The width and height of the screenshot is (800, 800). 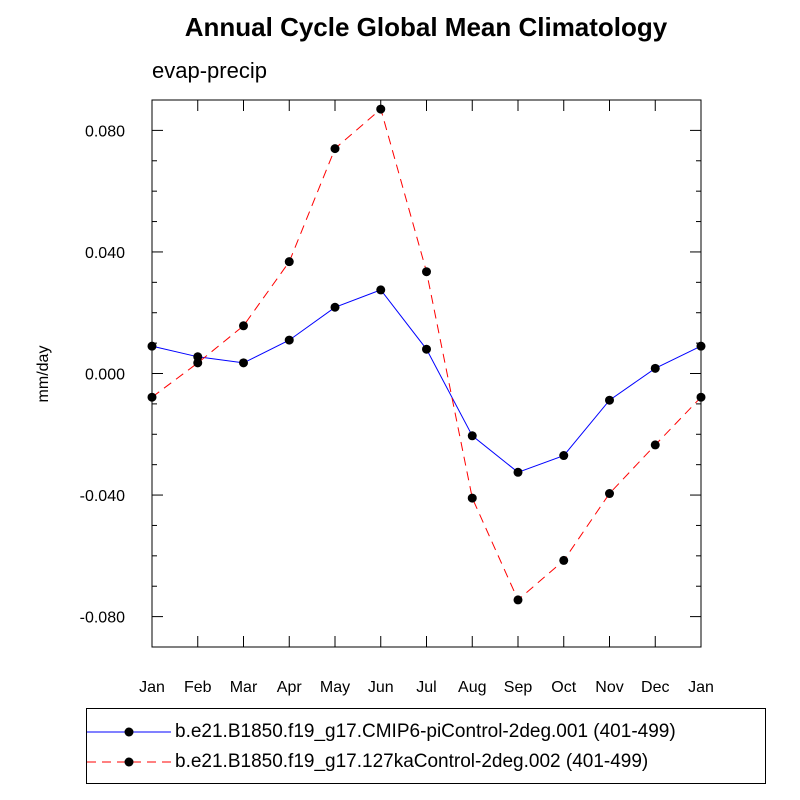 I want to click on y-tick-label: 0.000, so click(x=105, y=375).